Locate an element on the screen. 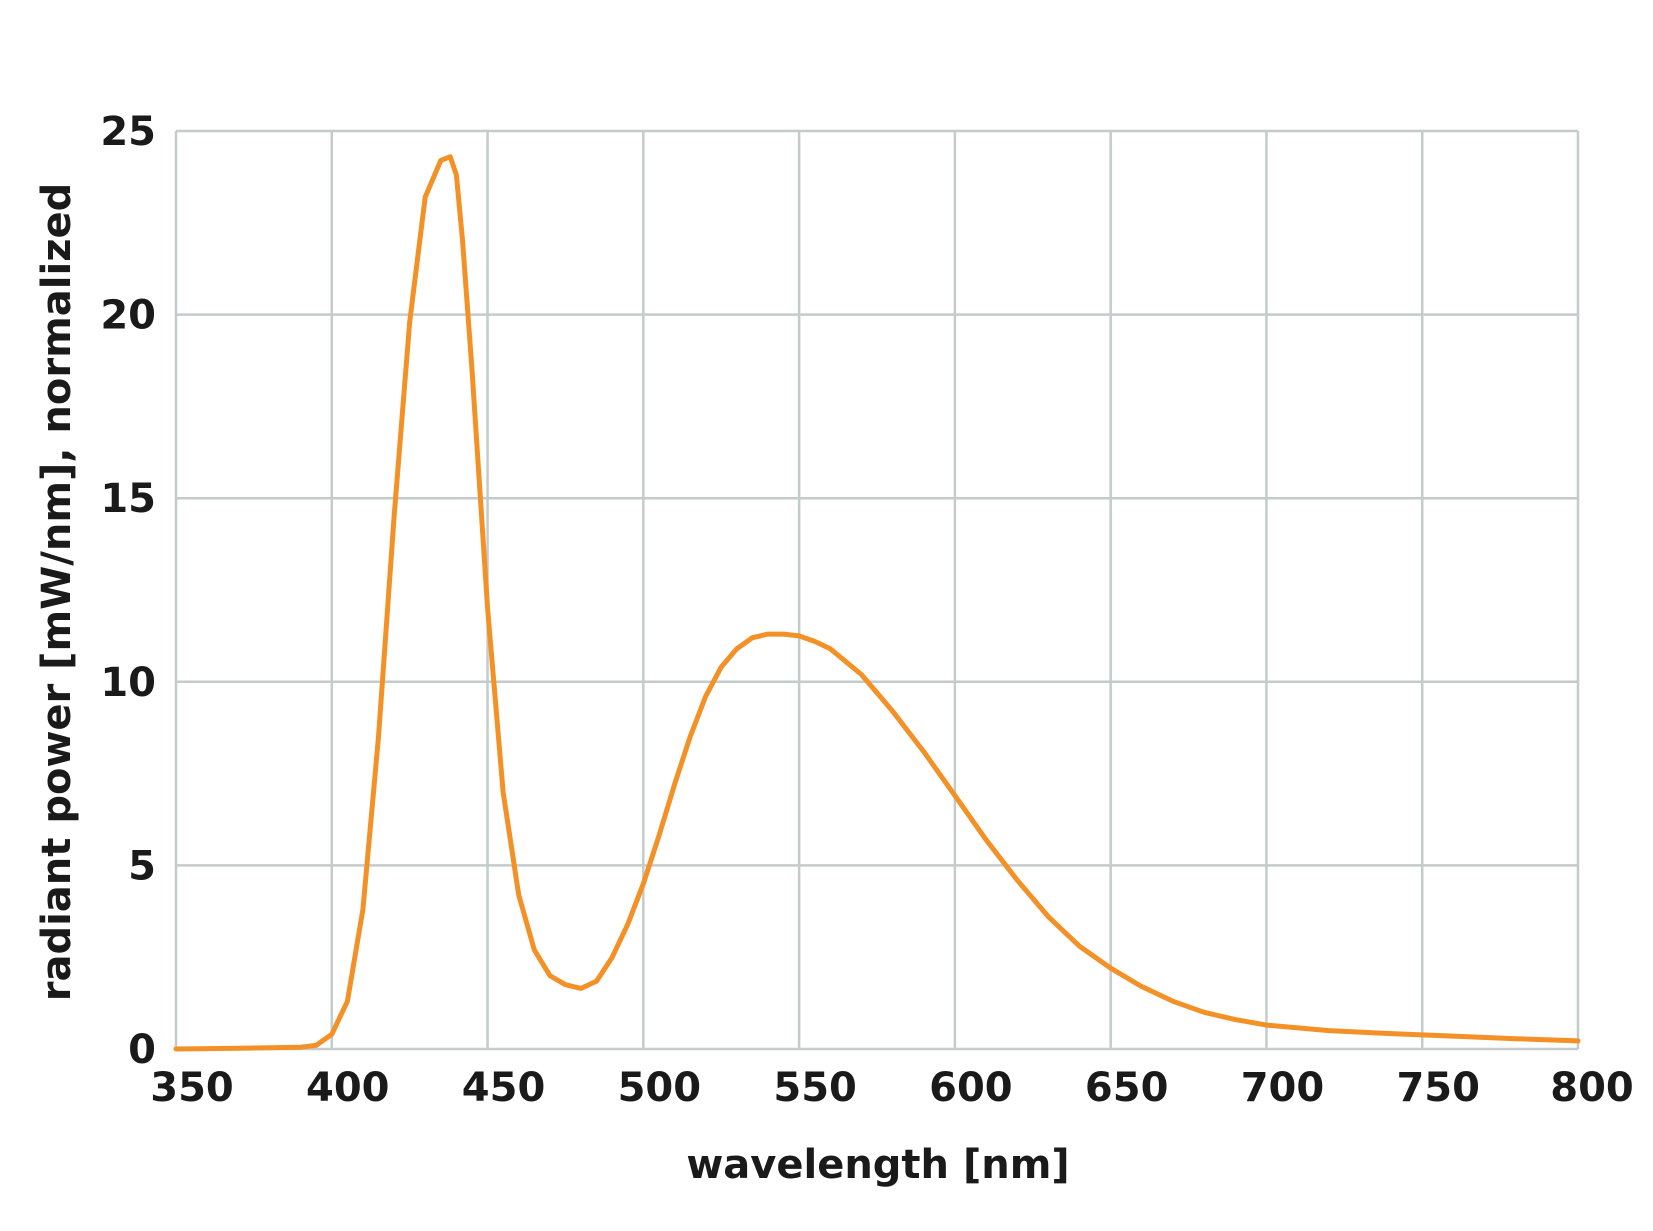 The image size is (1653, 1231). y-tick-label: 5 is located at coordinates (142, 866).